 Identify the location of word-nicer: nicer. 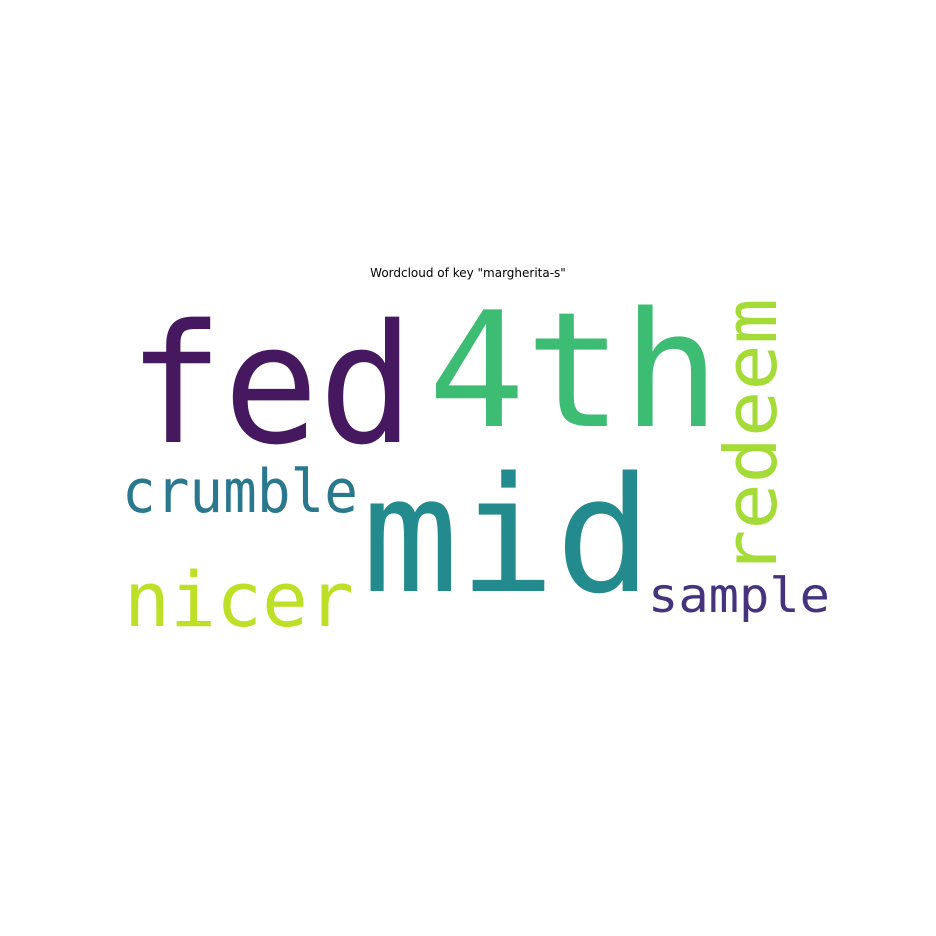
(239, 599).